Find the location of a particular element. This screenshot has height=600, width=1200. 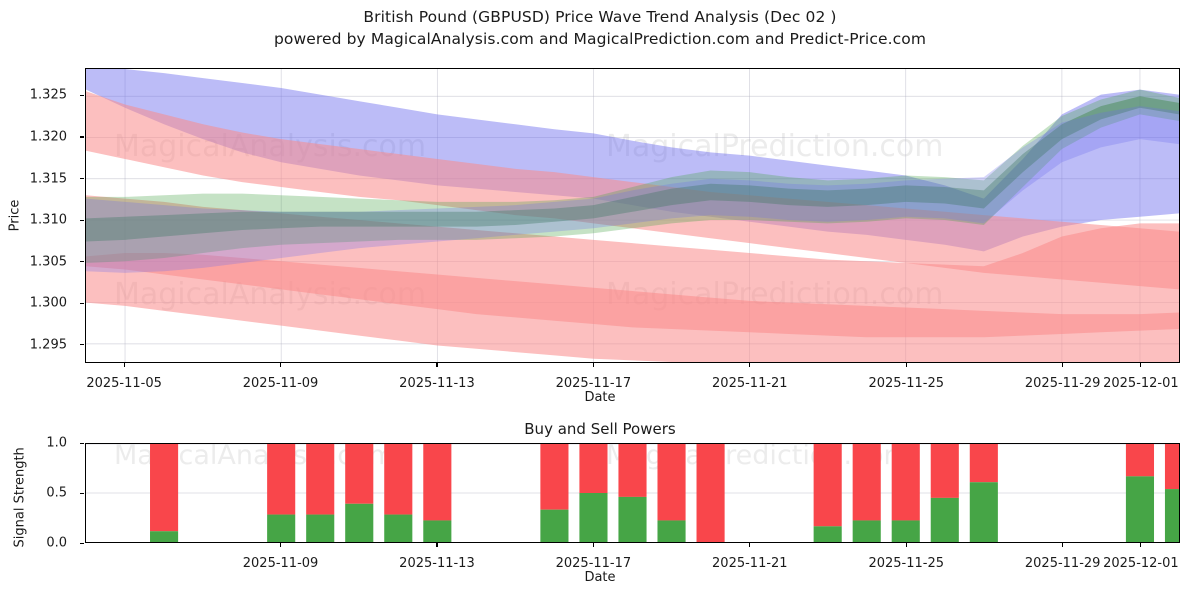

price-y-tick: 1.295 is located at coordinates (48, 345).